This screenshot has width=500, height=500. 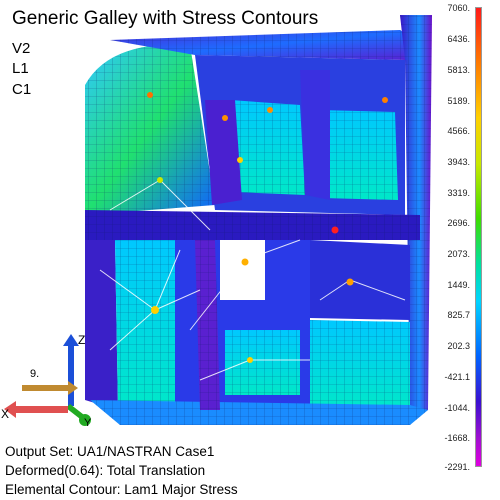 I want to click on other-axis-arrow, so click(x=50, y=388).